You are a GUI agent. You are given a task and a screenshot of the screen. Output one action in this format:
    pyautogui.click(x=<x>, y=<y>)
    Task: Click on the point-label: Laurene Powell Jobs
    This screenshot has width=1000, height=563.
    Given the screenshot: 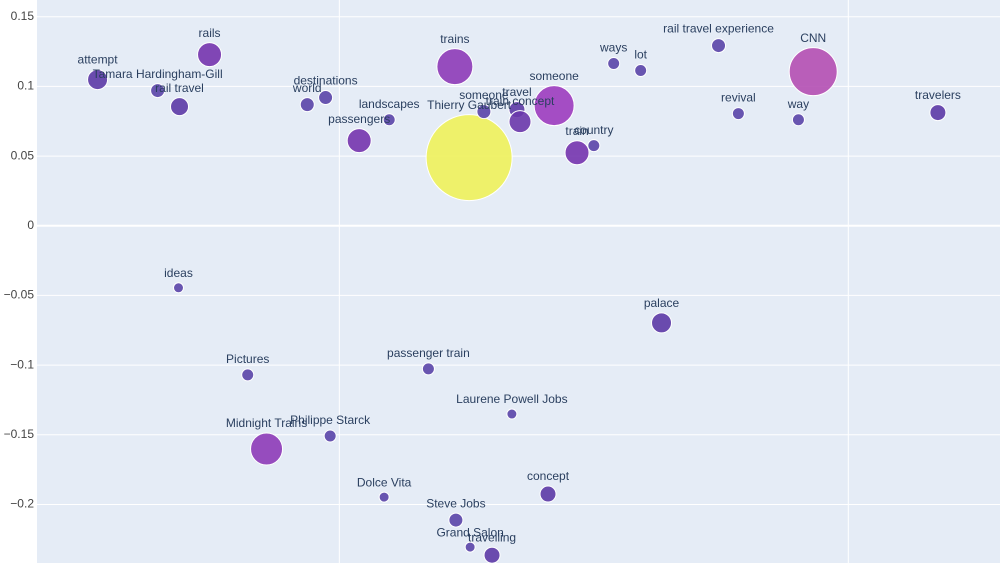 What is the action you would take?
    pyautogui.click(x=511, y=399)
    